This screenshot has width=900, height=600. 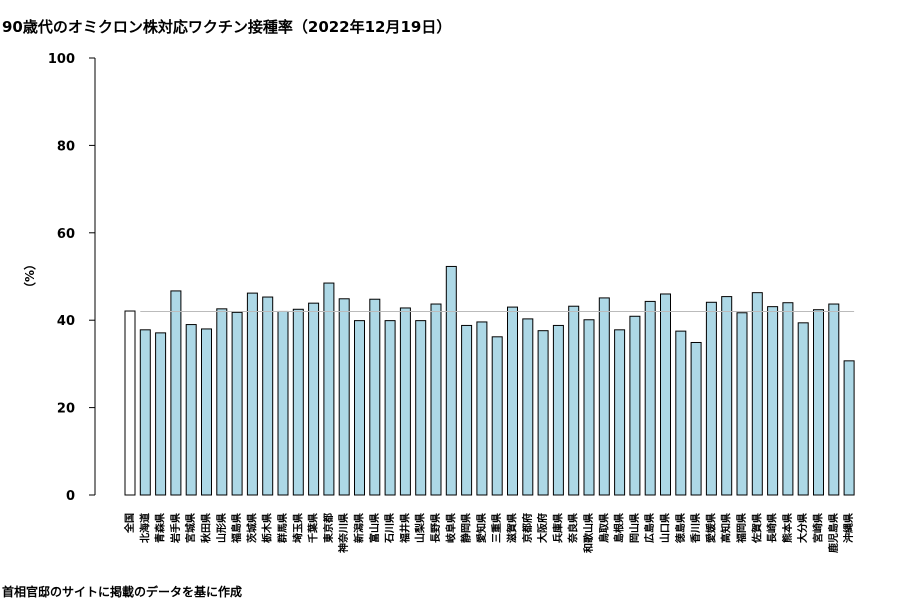 What do you see at coordinates (66, 321) in the screenshot?
I see `y-tick-label: 40` at bounding box center [66, 321].